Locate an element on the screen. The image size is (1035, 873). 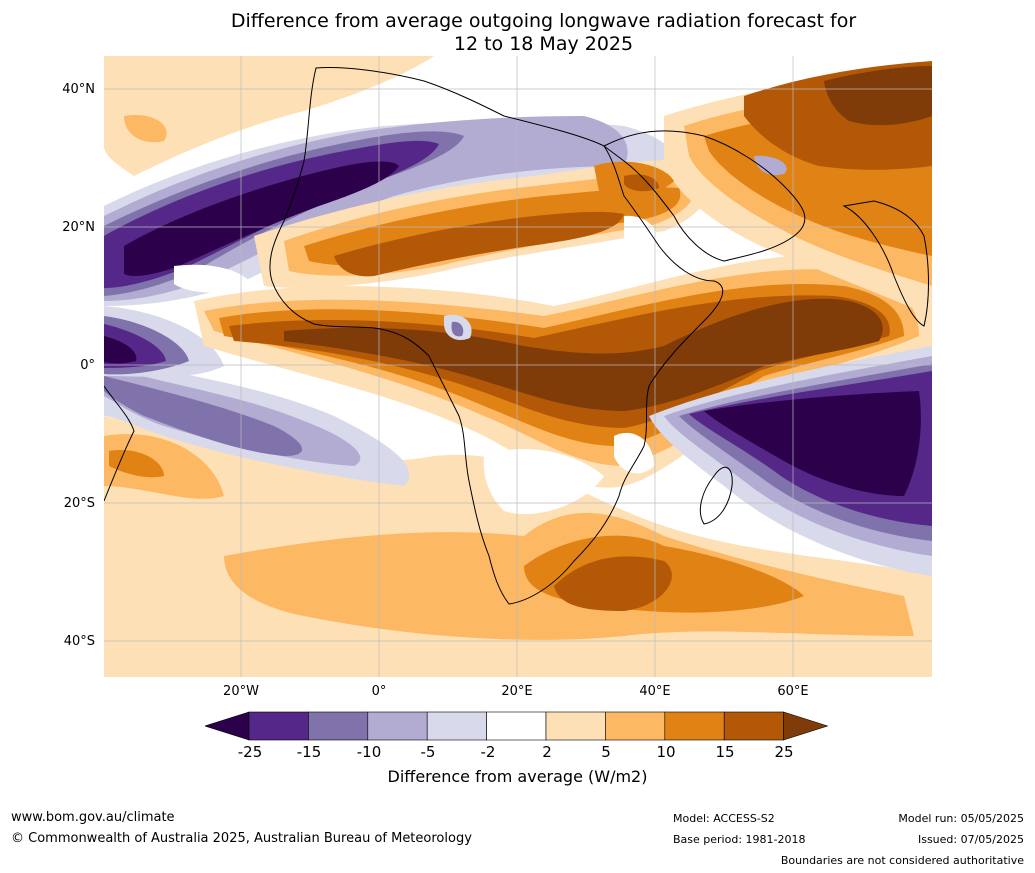
colorbar-tick: 15 is located at coordinates (725, 752).